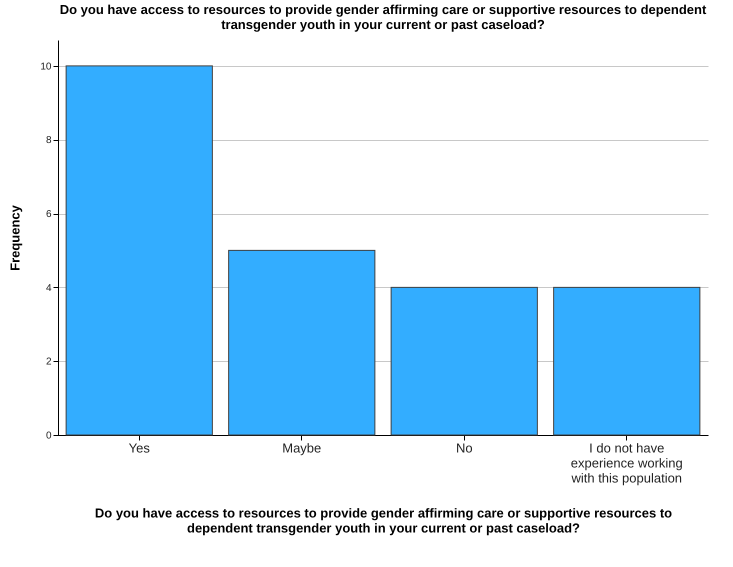 The height and width of the screenshot is (567, 733). Describe the element at coordinates (383, 17) in the screenshot. I see `chart-title: Do you have access to resources to provide gender affirming care or supportive resources to dependent transgender youth in your current or past caseload?` at that location.